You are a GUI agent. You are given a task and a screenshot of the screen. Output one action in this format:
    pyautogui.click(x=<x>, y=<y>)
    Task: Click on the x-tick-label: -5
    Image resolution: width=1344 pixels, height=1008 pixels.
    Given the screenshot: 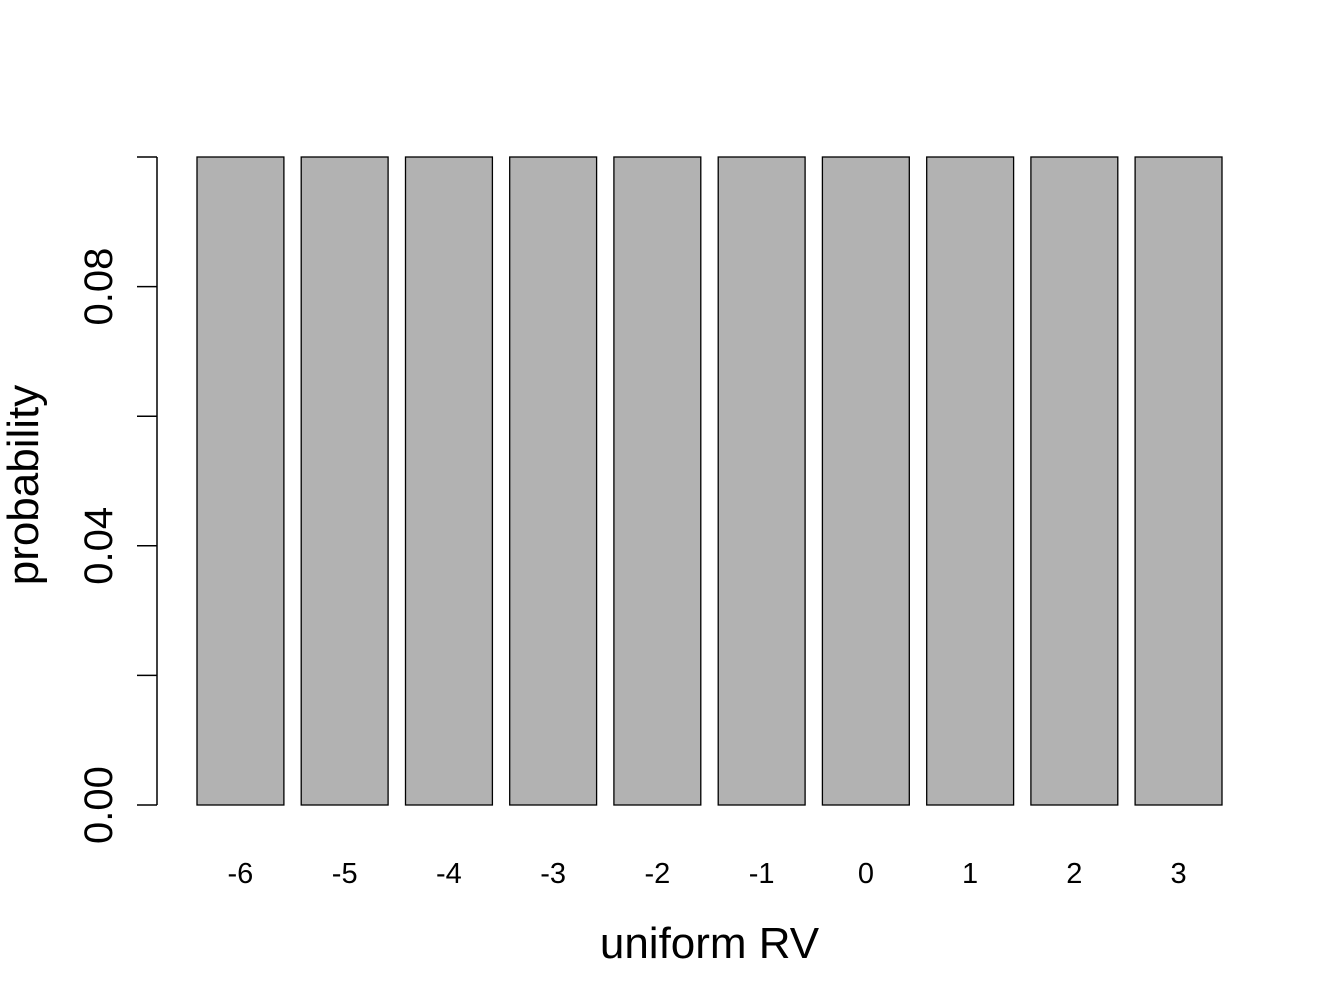 What is the action you would take?
    pyautogui.click(x=345, y=874)
    